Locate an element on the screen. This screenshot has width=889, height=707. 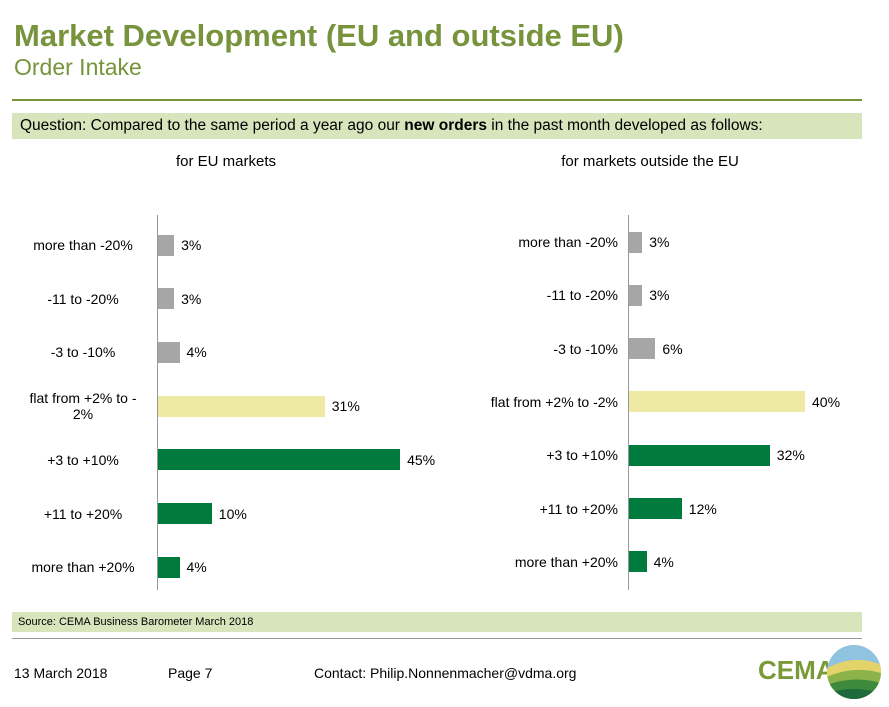
logo-mark is located at coordinates (854, 672).